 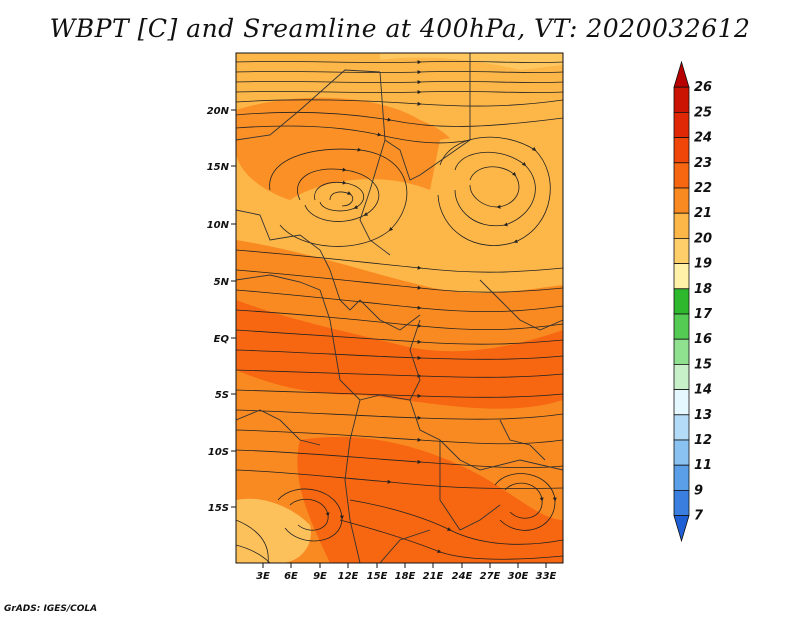 I want to click on footer-credit: GrADS: IGES/COLA, so click(x=51, y=609).